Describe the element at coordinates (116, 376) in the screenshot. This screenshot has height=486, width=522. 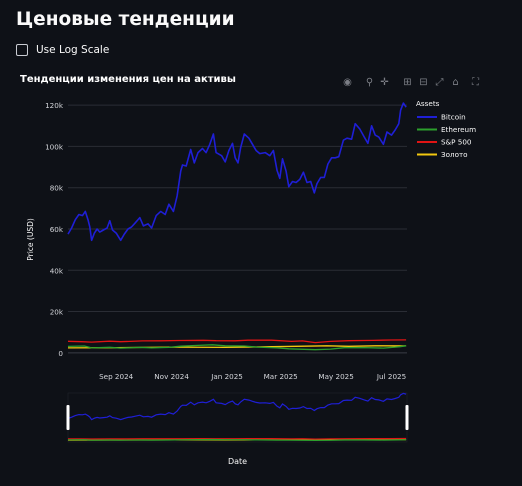
I see `x-tick-label: Sep 2024` at that location.